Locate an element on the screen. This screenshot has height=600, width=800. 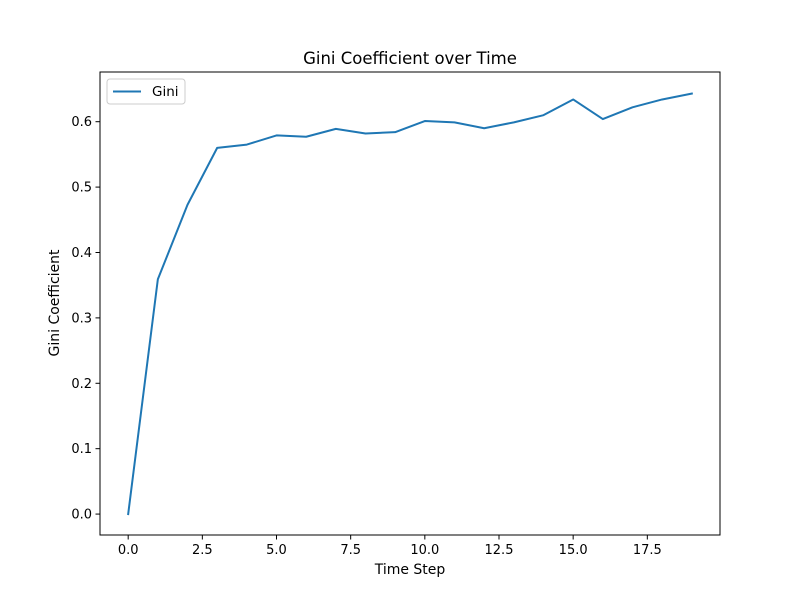
y-axis-ticks: 0.0 0.1 0.2 0.3 0.4 0.5 0.6 is located at coordinates (85, 319).